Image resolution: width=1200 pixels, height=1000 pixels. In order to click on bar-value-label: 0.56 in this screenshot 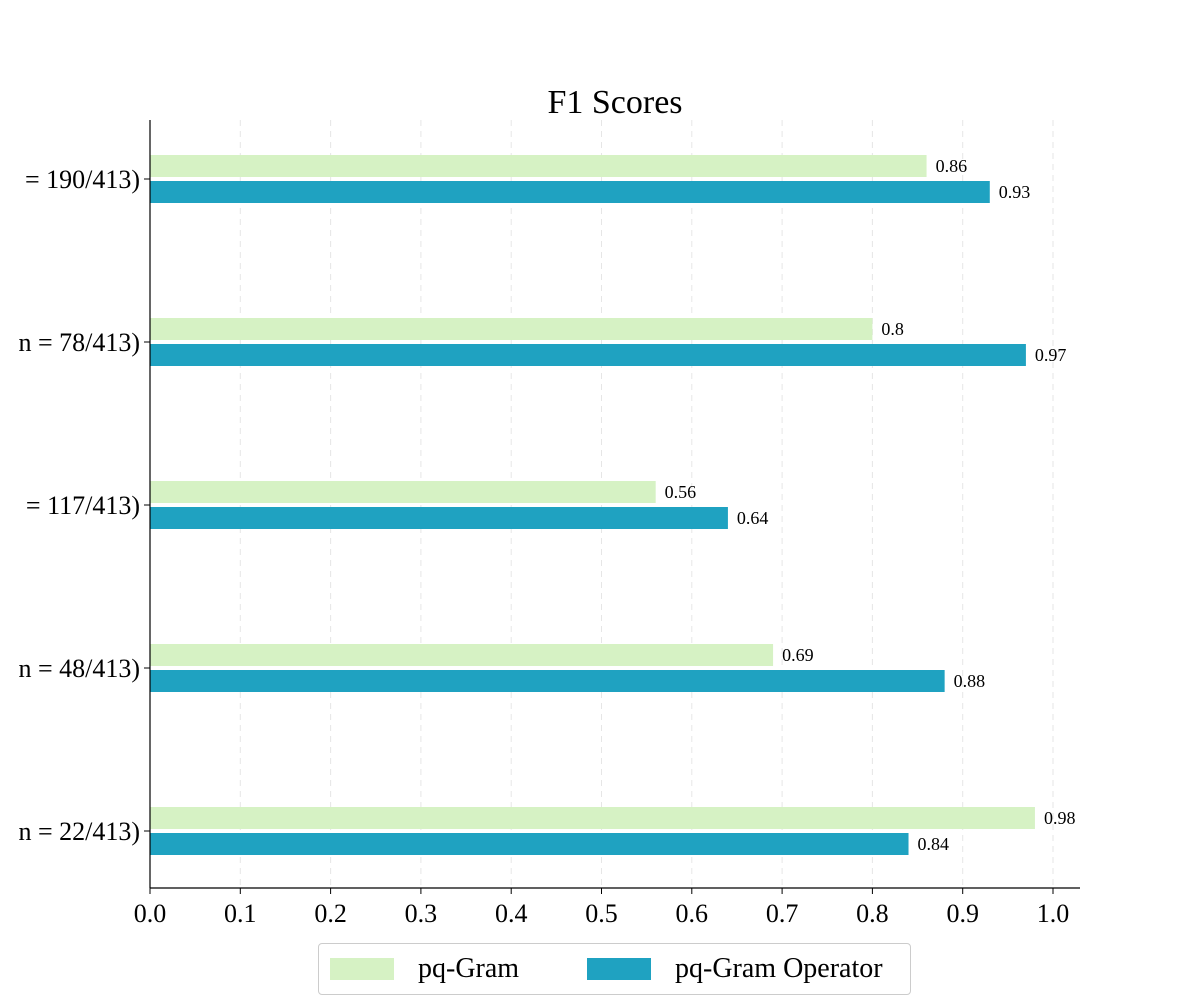, I will do `click(681, 492)`.